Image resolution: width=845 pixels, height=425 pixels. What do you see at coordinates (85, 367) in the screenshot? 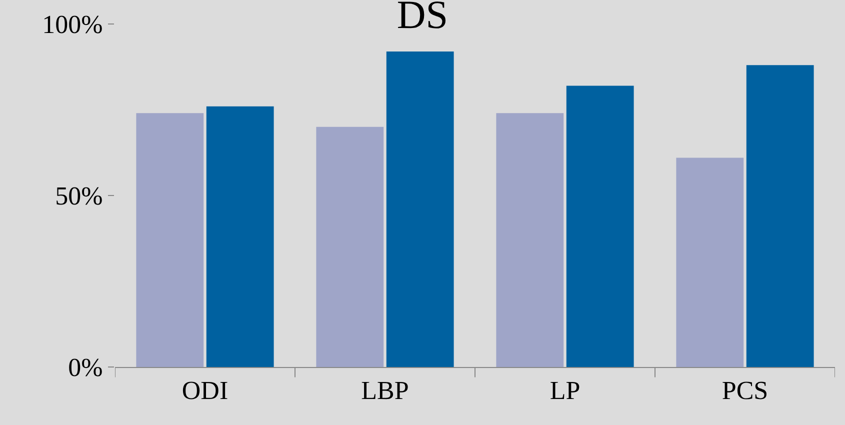
I see `y-tick-label: 0%` at bounding box center [85, 367].